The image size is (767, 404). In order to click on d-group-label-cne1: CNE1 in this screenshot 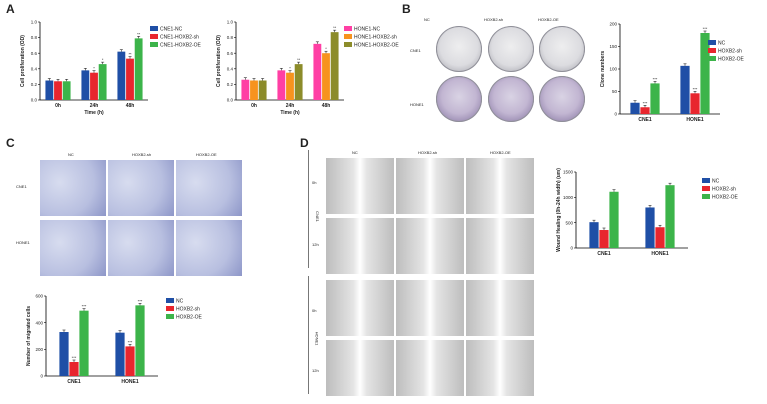, I will do `click(317, 216)`.